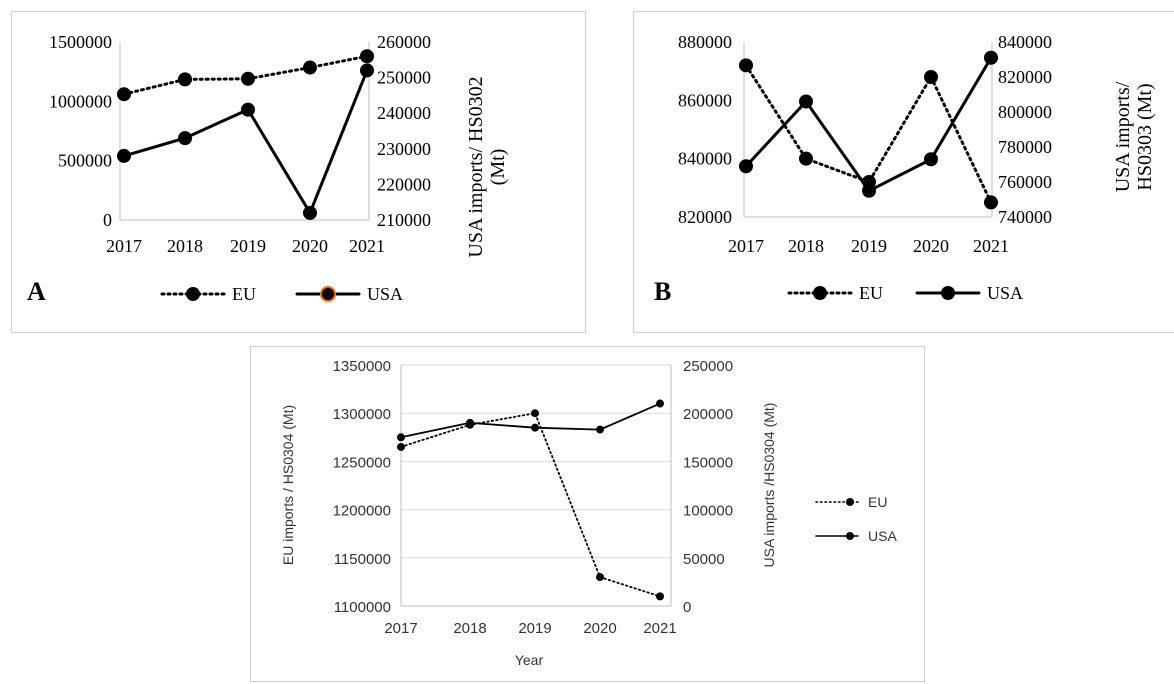  What do you see at coordinates (476, 166) in the screenshot?
I see `right-axis-title-line: USA imports/ HS0302` at bounding box center [476, 166].